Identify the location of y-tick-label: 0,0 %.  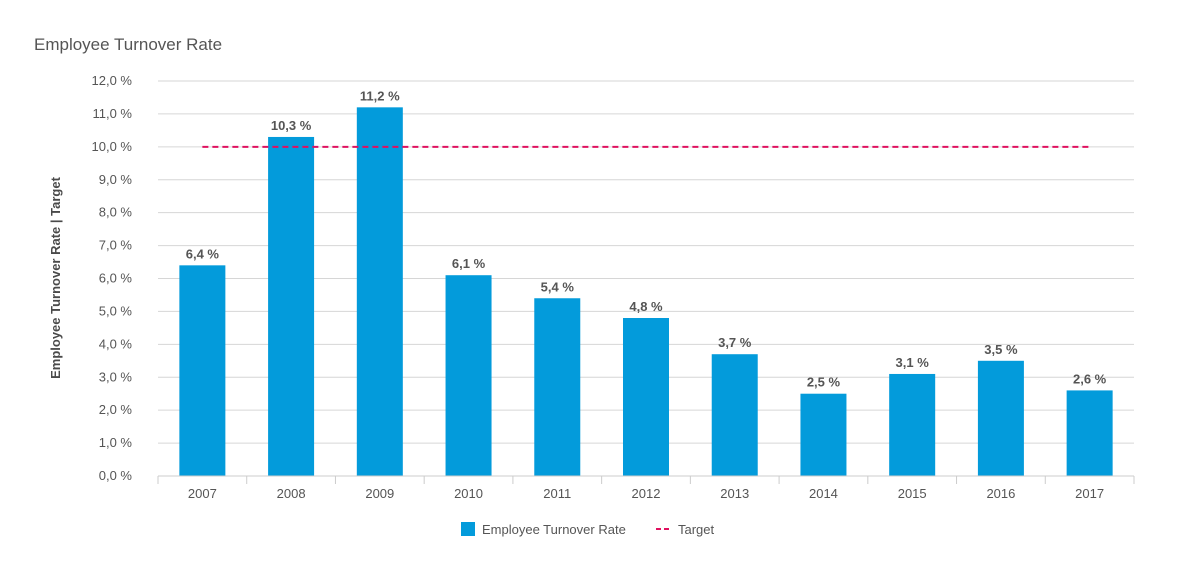
(116, 475).